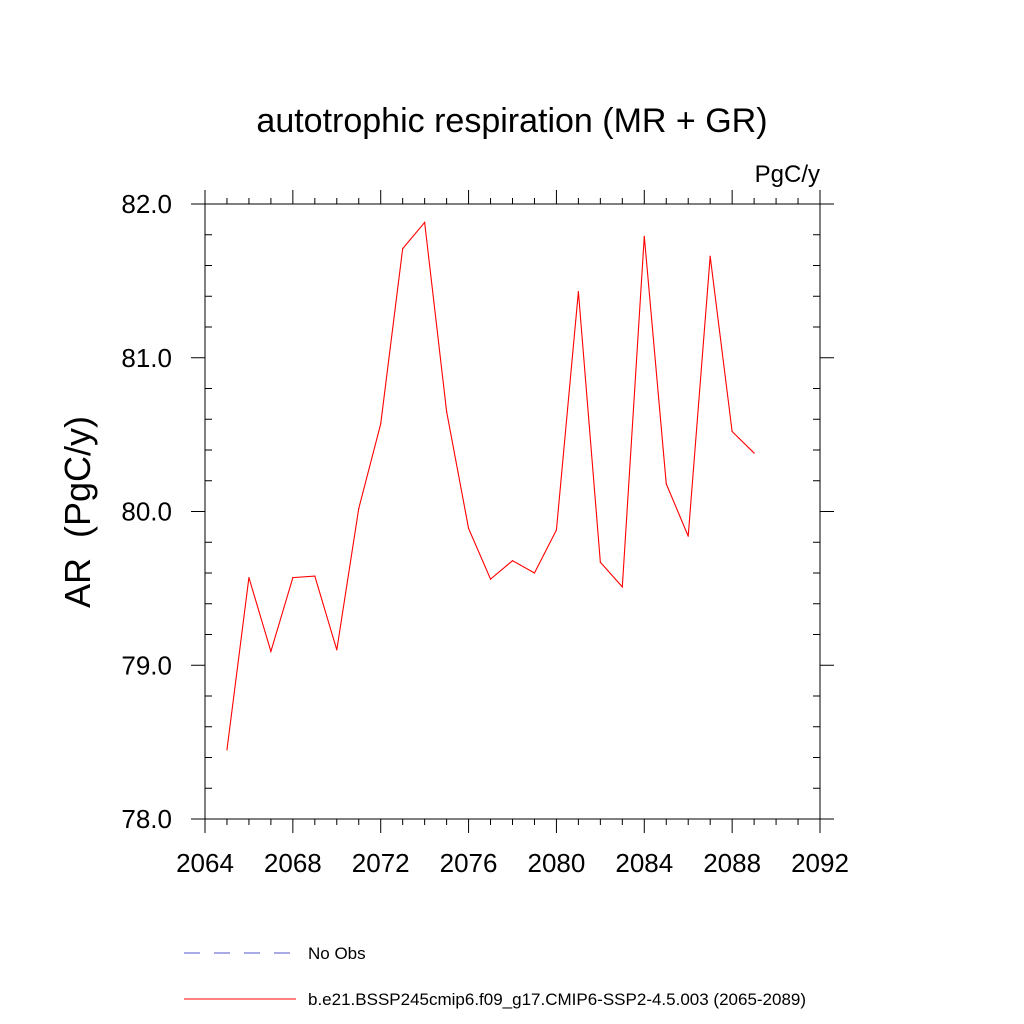 Image resolution: width=1024 pixels, height=1024 pixels. What do you see at coordinates (146, 665) in the screenshot?
I see `y-tick-label: 79.0` at bounding box center [146, 665].